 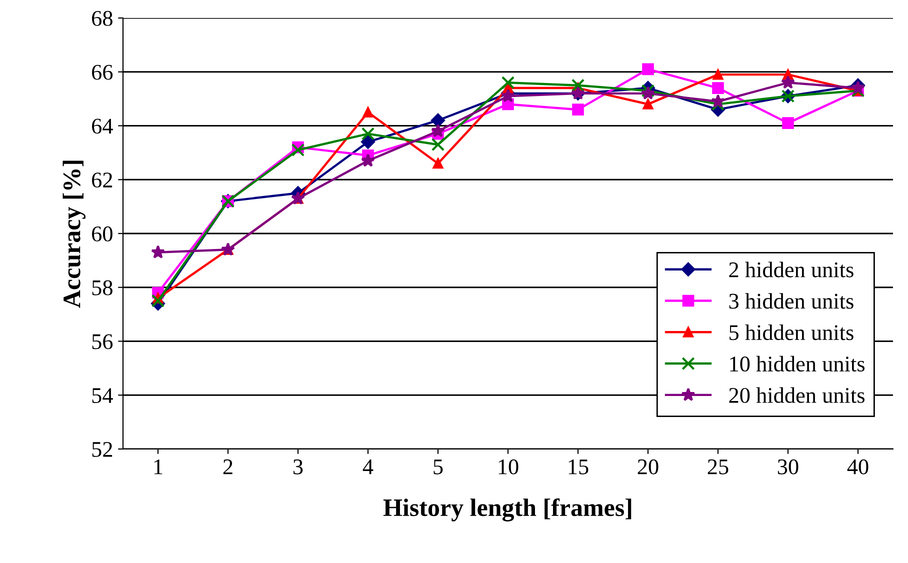 What do you see at coordinates (102, 126) in the screenshot?
I see `y-tick-label: 64` at bounding box center [102, 126].